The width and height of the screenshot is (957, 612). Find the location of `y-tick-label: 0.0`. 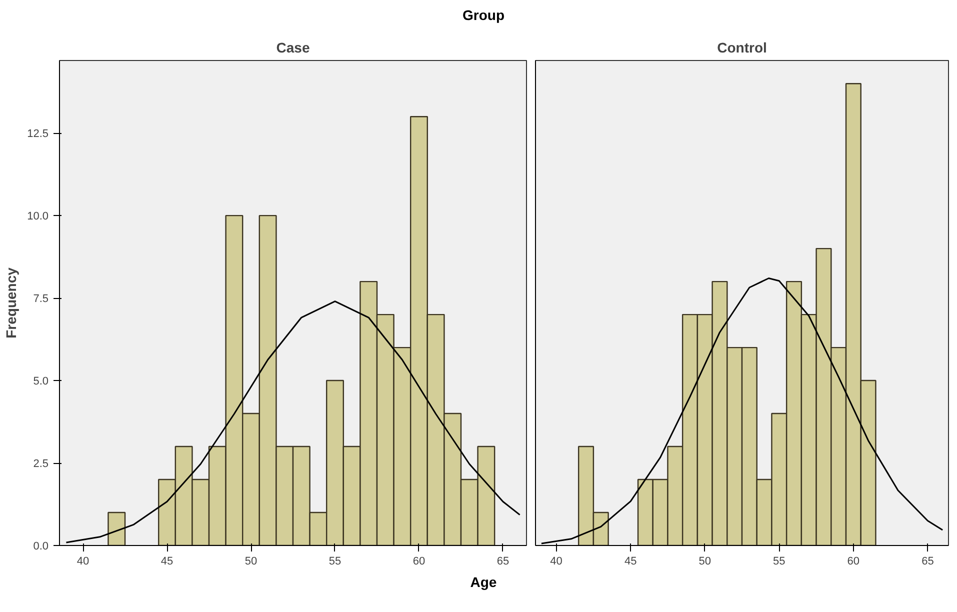

y-tick-label: 0.0 is located at coordinates (41, 546).